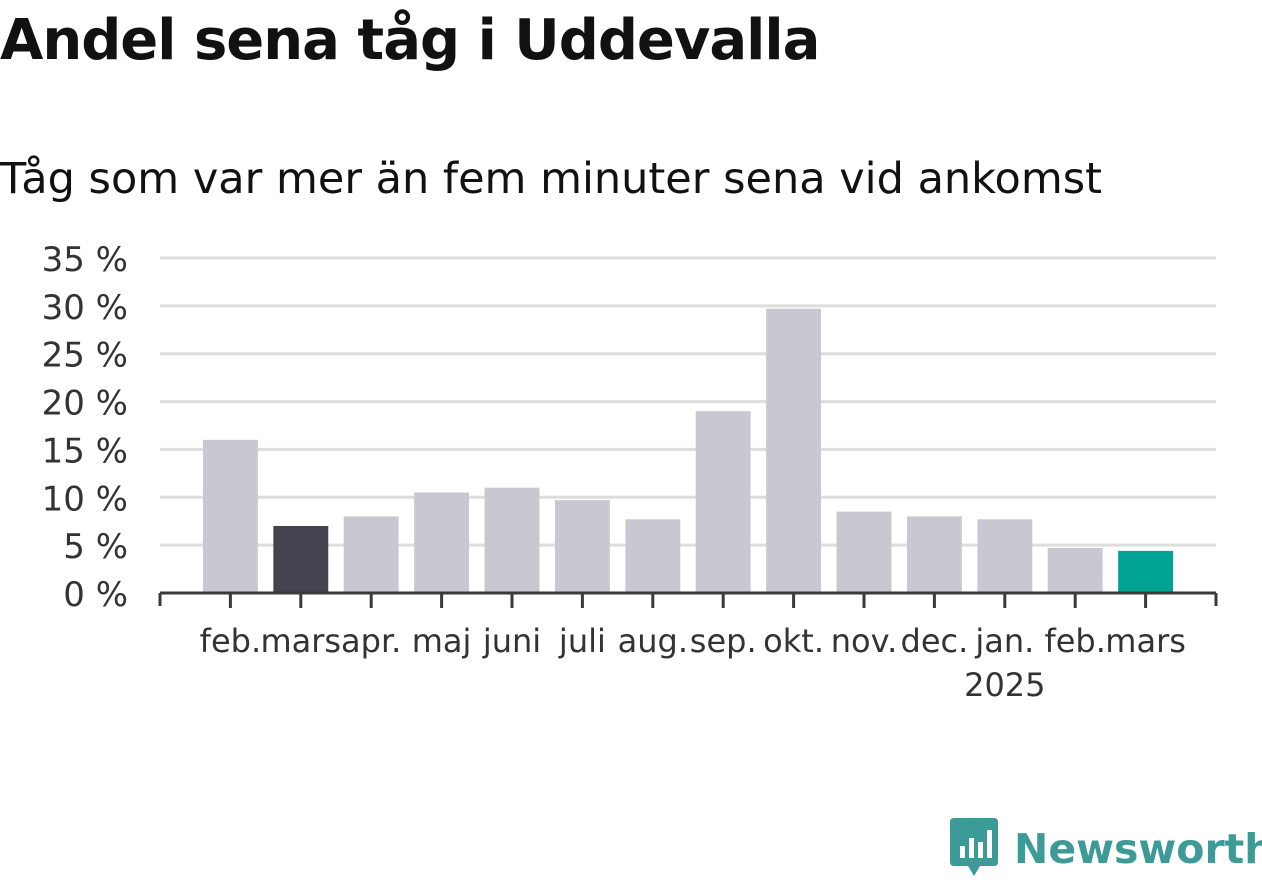 This screenshot has height=880, width=1262. I want to click on y-tick-label: 35 %, so click(85, 260).